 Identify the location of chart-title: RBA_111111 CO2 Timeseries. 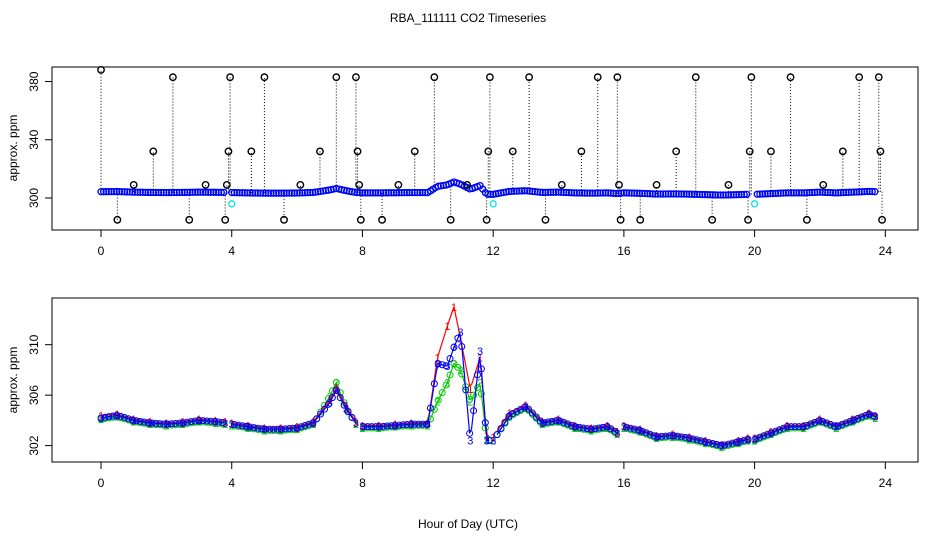
(468, 18).